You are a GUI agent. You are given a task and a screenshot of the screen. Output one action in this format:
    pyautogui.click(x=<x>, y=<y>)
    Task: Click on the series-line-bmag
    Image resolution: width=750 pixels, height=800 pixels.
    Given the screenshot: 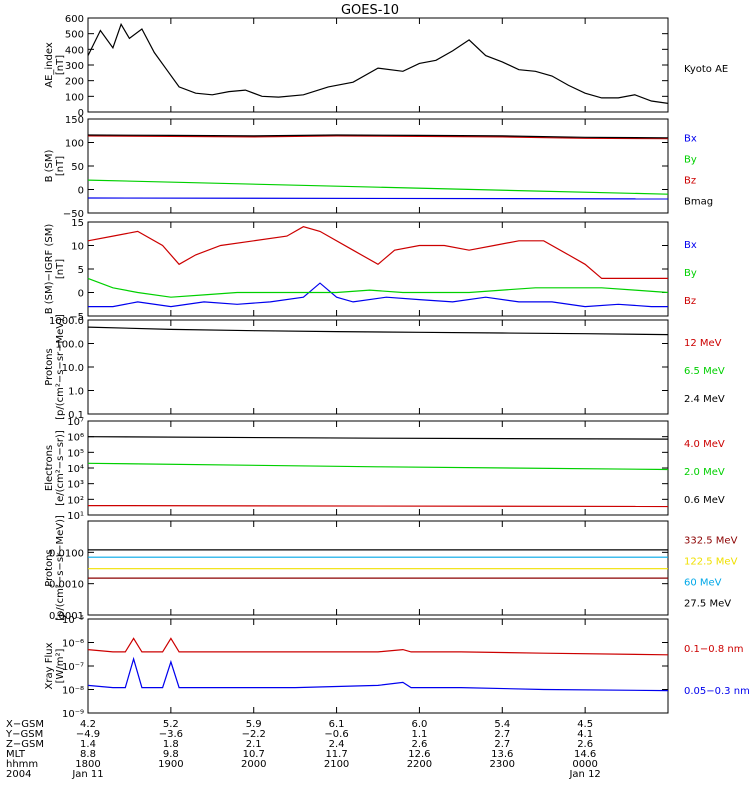 What is the action you would take?
    pyautogui.click(x=378, y=136)
    